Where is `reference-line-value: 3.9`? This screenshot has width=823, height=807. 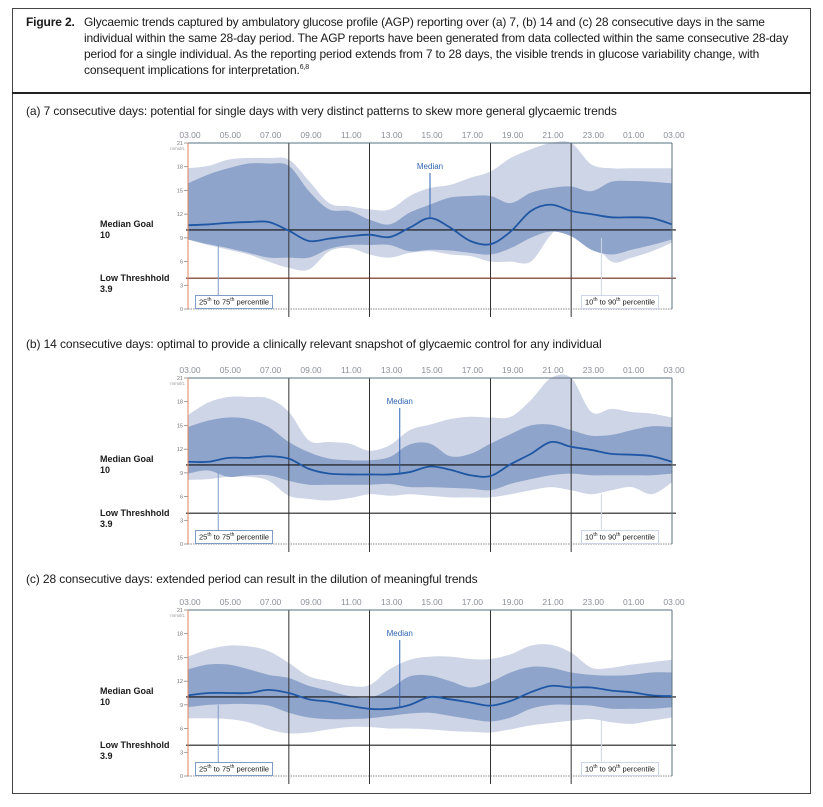
reference-line-value: 3.9 is located at coordinates (106, 756).